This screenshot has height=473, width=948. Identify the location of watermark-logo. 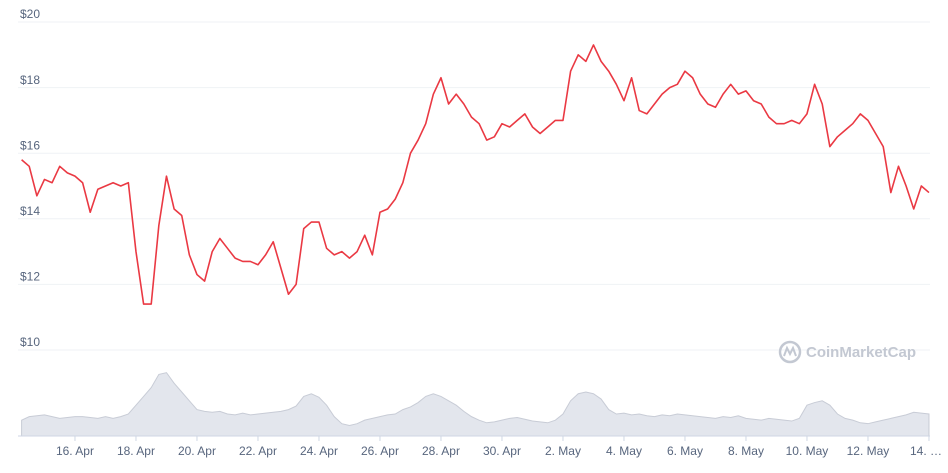
(790, 352).